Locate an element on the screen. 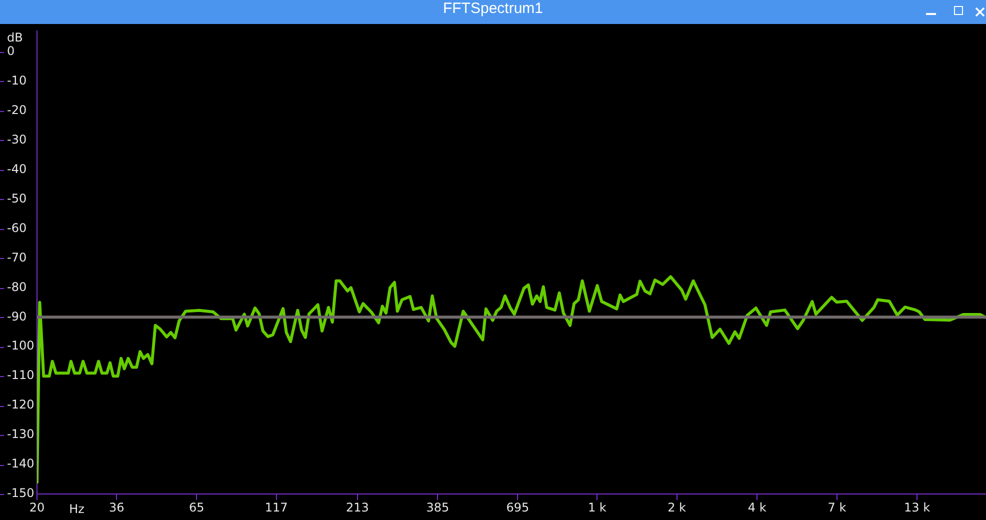  y-tick-label: -30 is located at coordinates (17, 139).